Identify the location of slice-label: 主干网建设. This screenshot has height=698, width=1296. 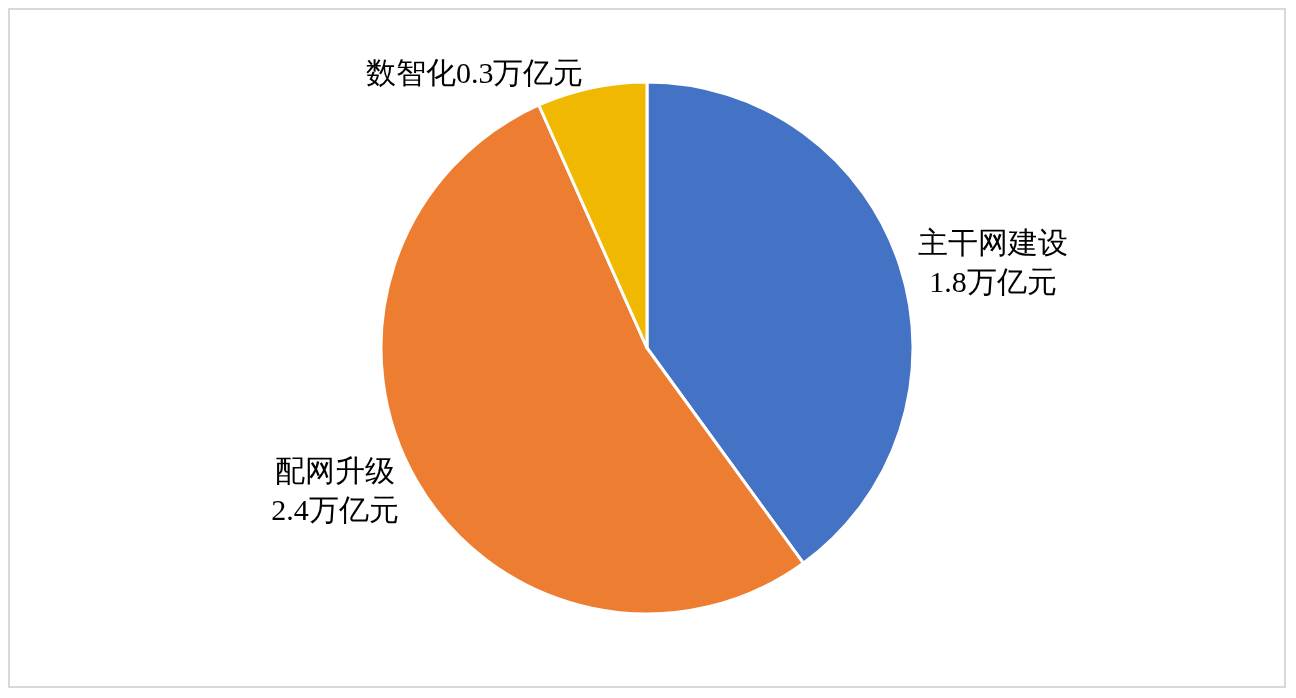
(992, 243).